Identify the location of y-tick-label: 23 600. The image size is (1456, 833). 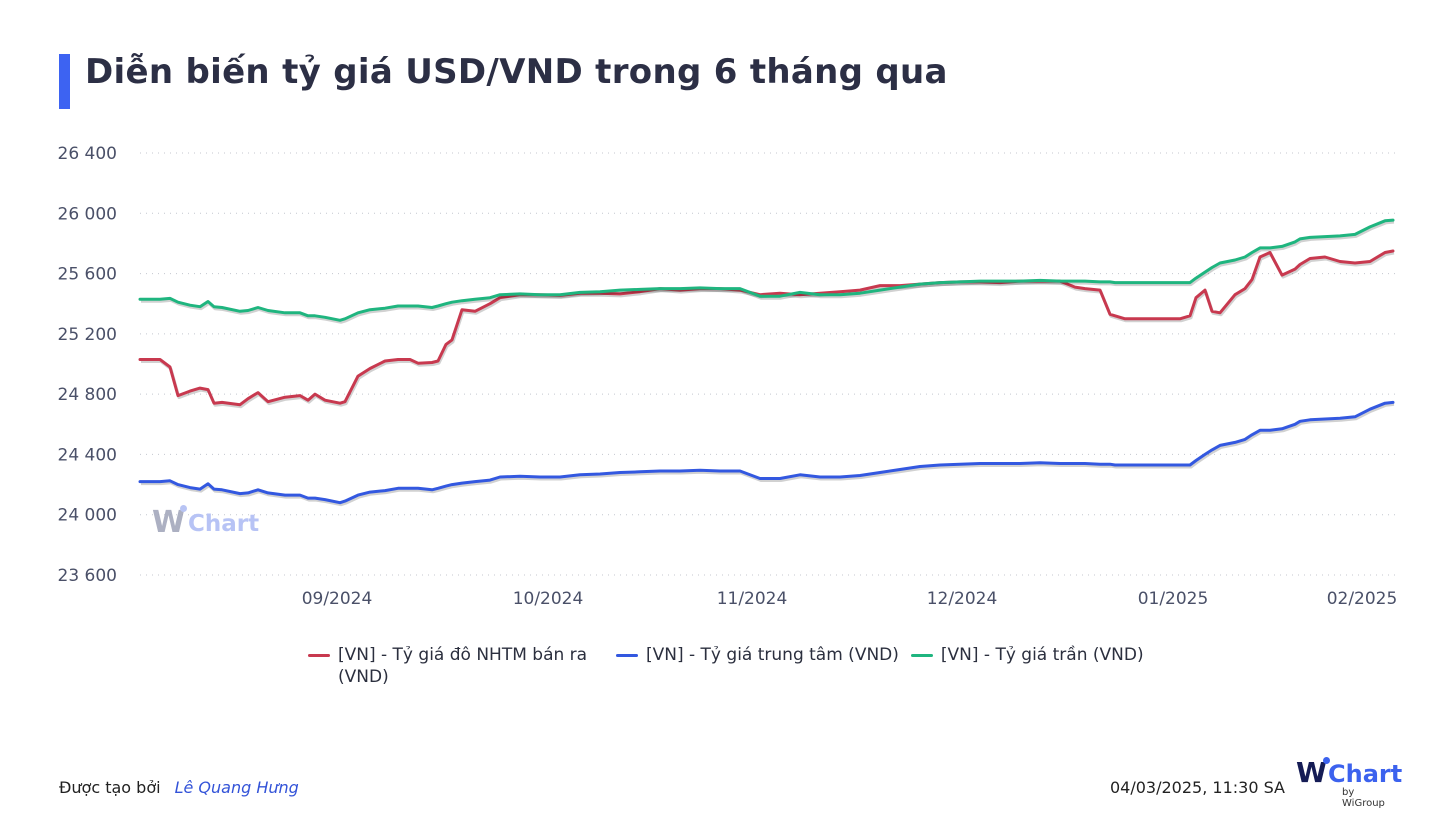
(87, 576).